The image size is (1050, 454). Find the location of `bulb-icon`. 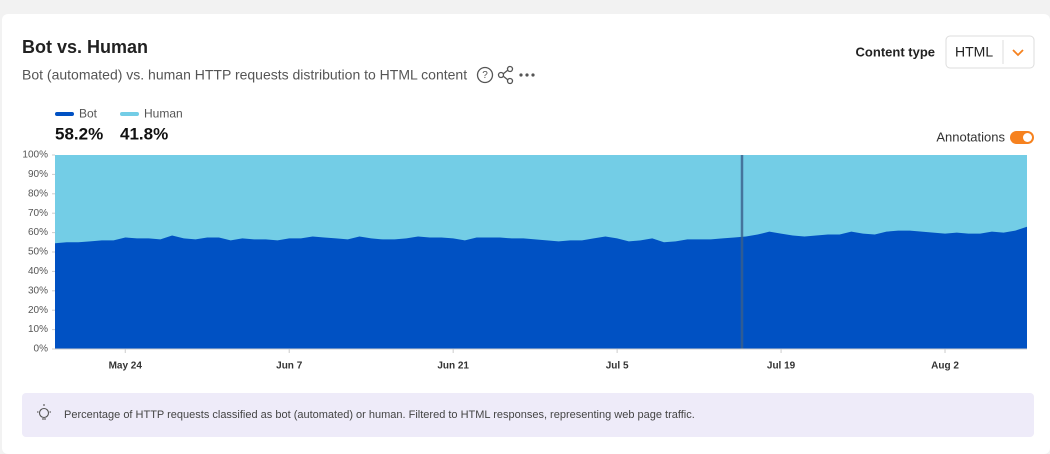

bulb-icon is located at coordinates (44, 412).